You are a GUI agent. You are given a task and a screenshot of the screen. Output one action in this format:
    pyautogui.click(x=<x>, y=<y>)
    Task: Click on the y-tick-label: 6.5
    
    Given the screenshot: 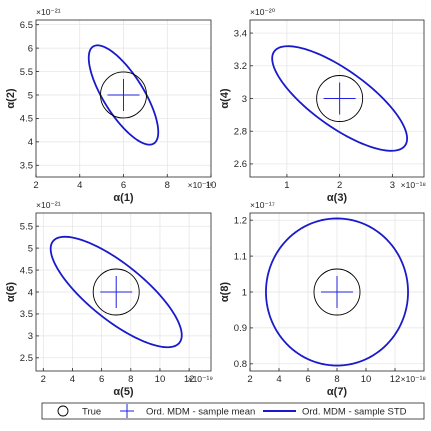 What is the action you would take?
    pyautogui.click(x=26, y=25)
    